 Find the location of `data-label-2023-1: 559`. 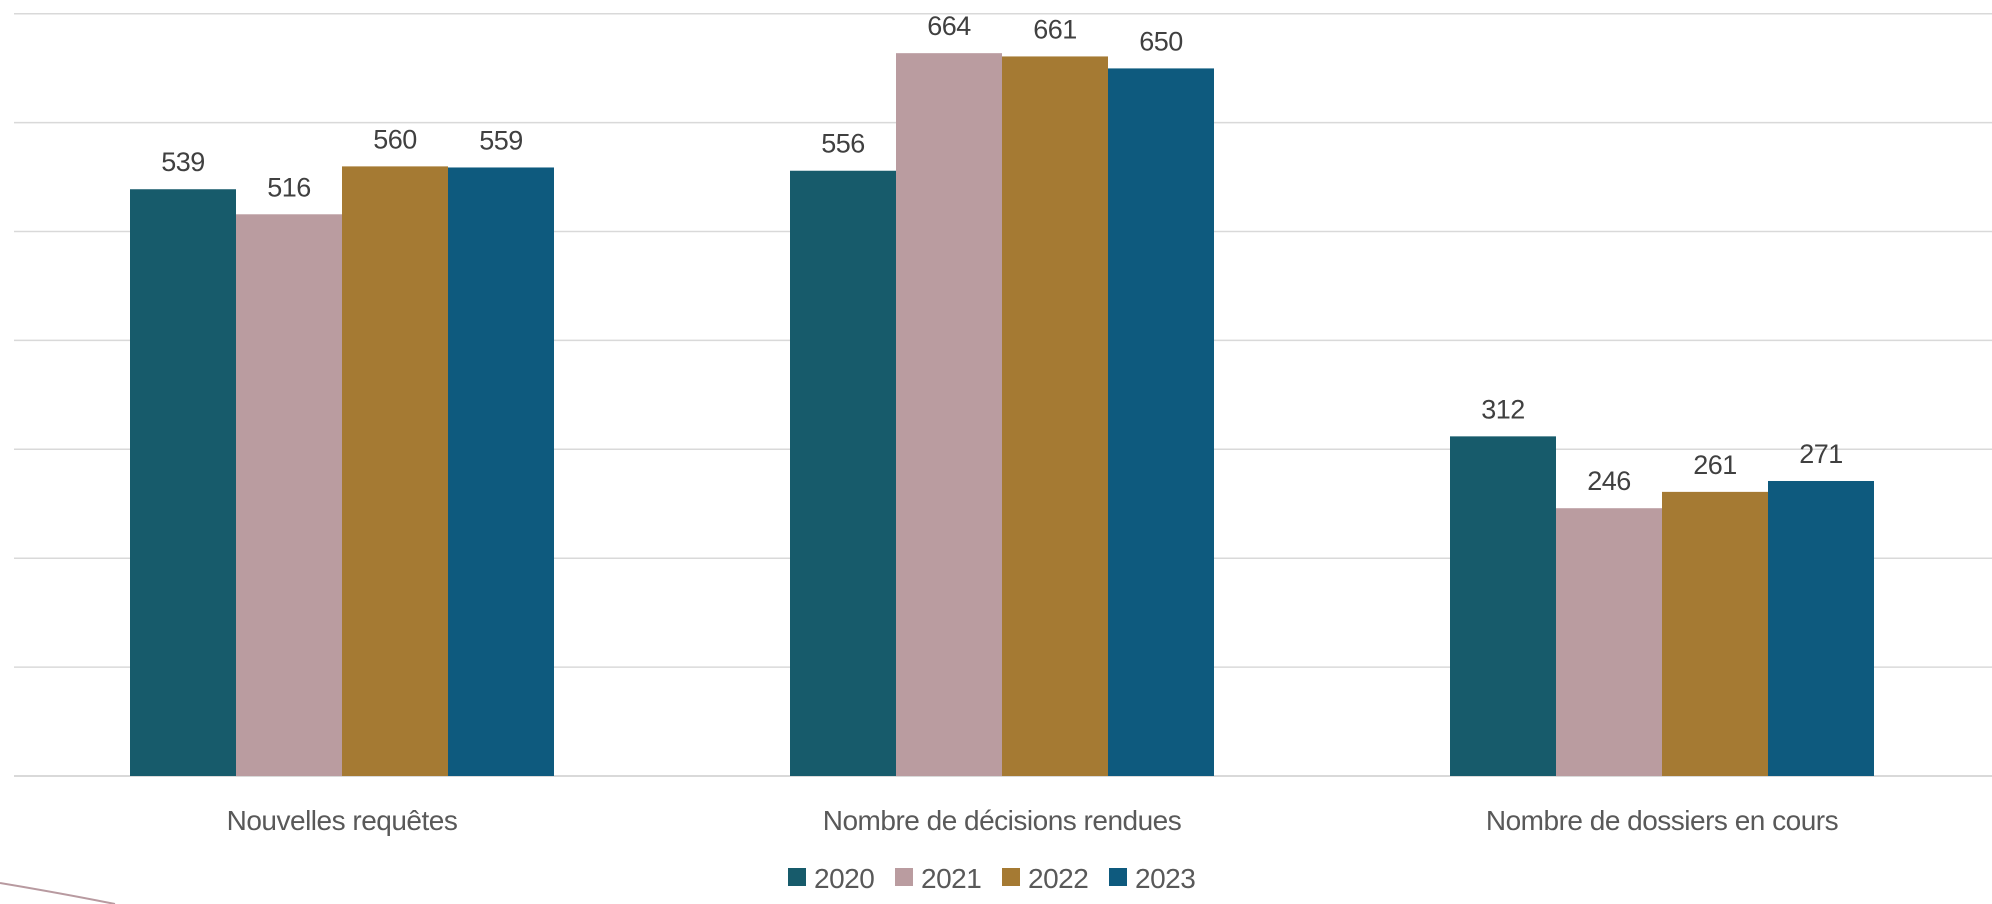

data-label-2023-1: 559 is located at coordinates (501, 140).